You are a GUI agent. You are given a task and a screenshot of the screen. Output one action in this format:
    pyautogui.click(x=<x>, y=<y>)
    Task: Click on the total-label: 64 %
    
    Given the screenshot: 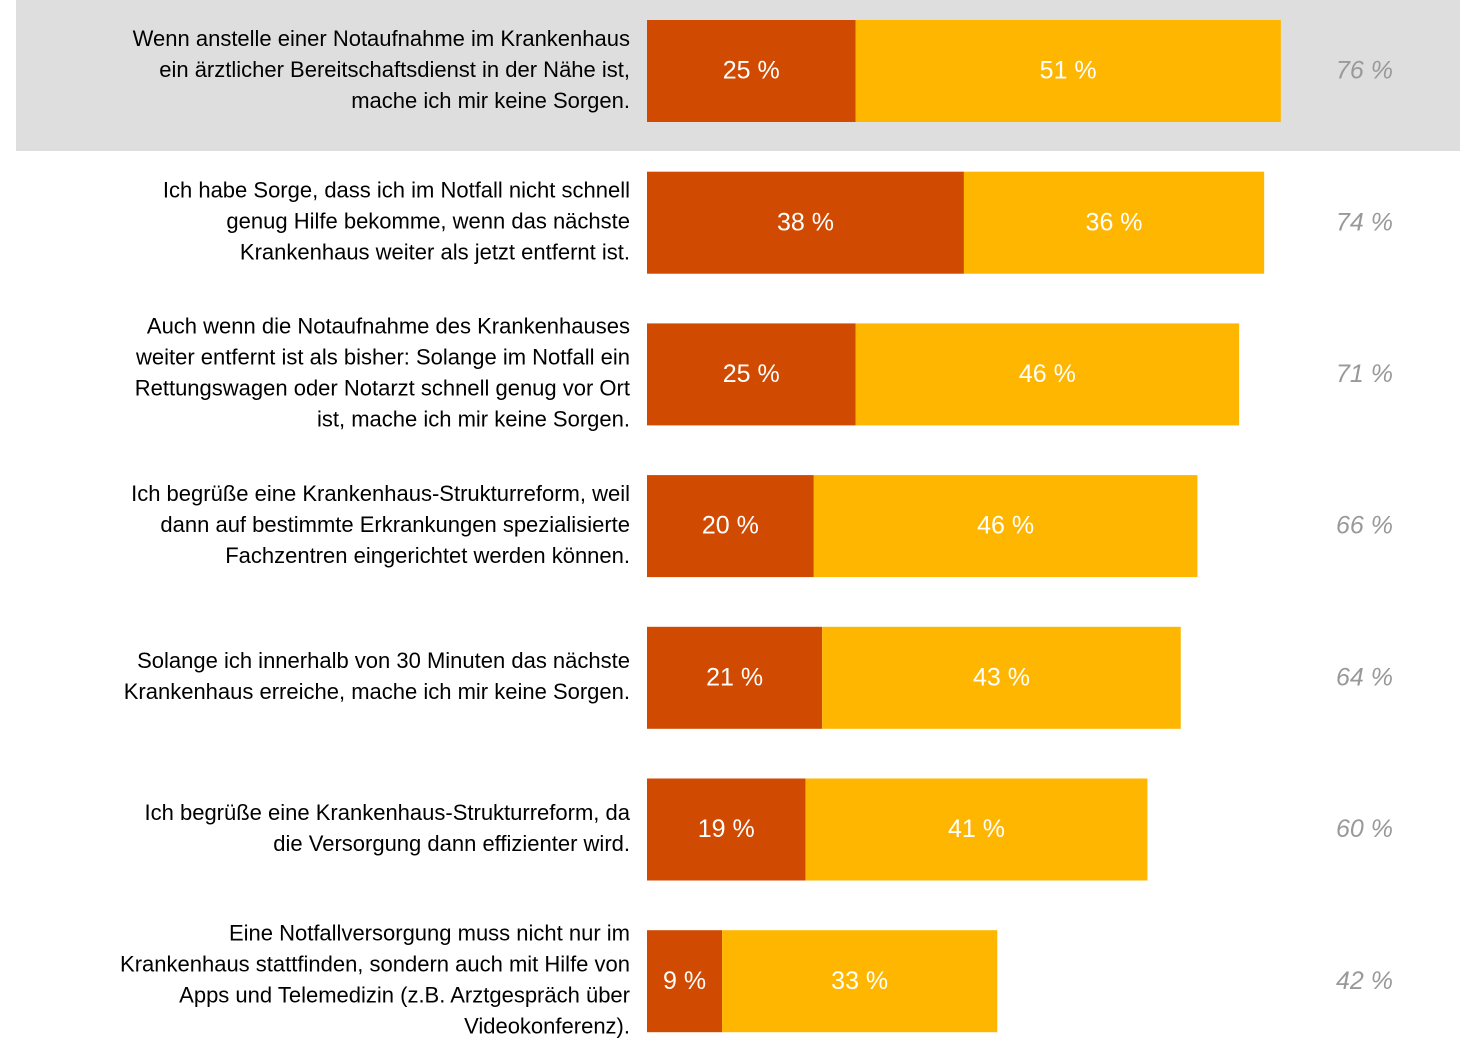 What is the action you would take?
    pyautogui.click(x=1364, y=677)
    